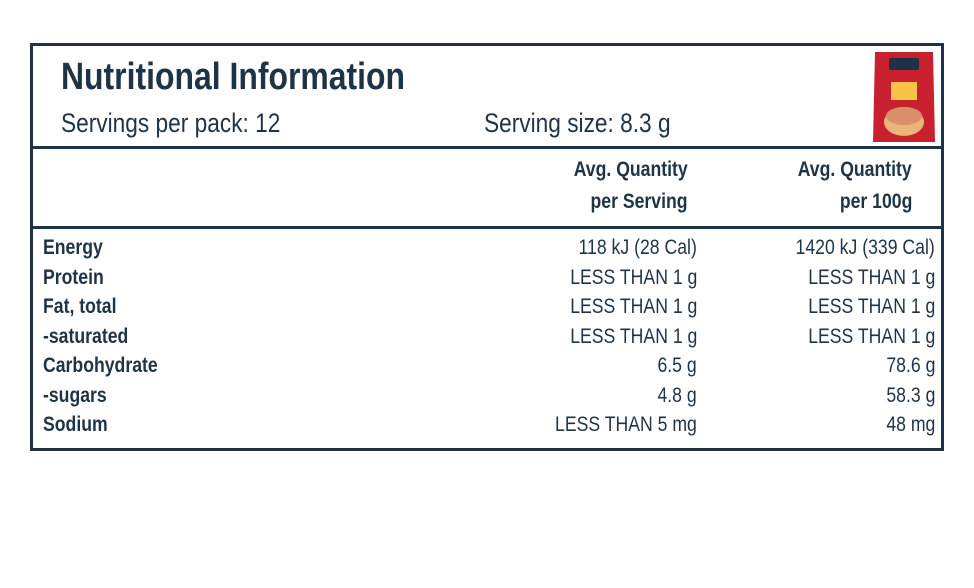  What do you see at coordinates (904, 97) in the screenshot?
I see `product-image` at bounding box center [904, 97].